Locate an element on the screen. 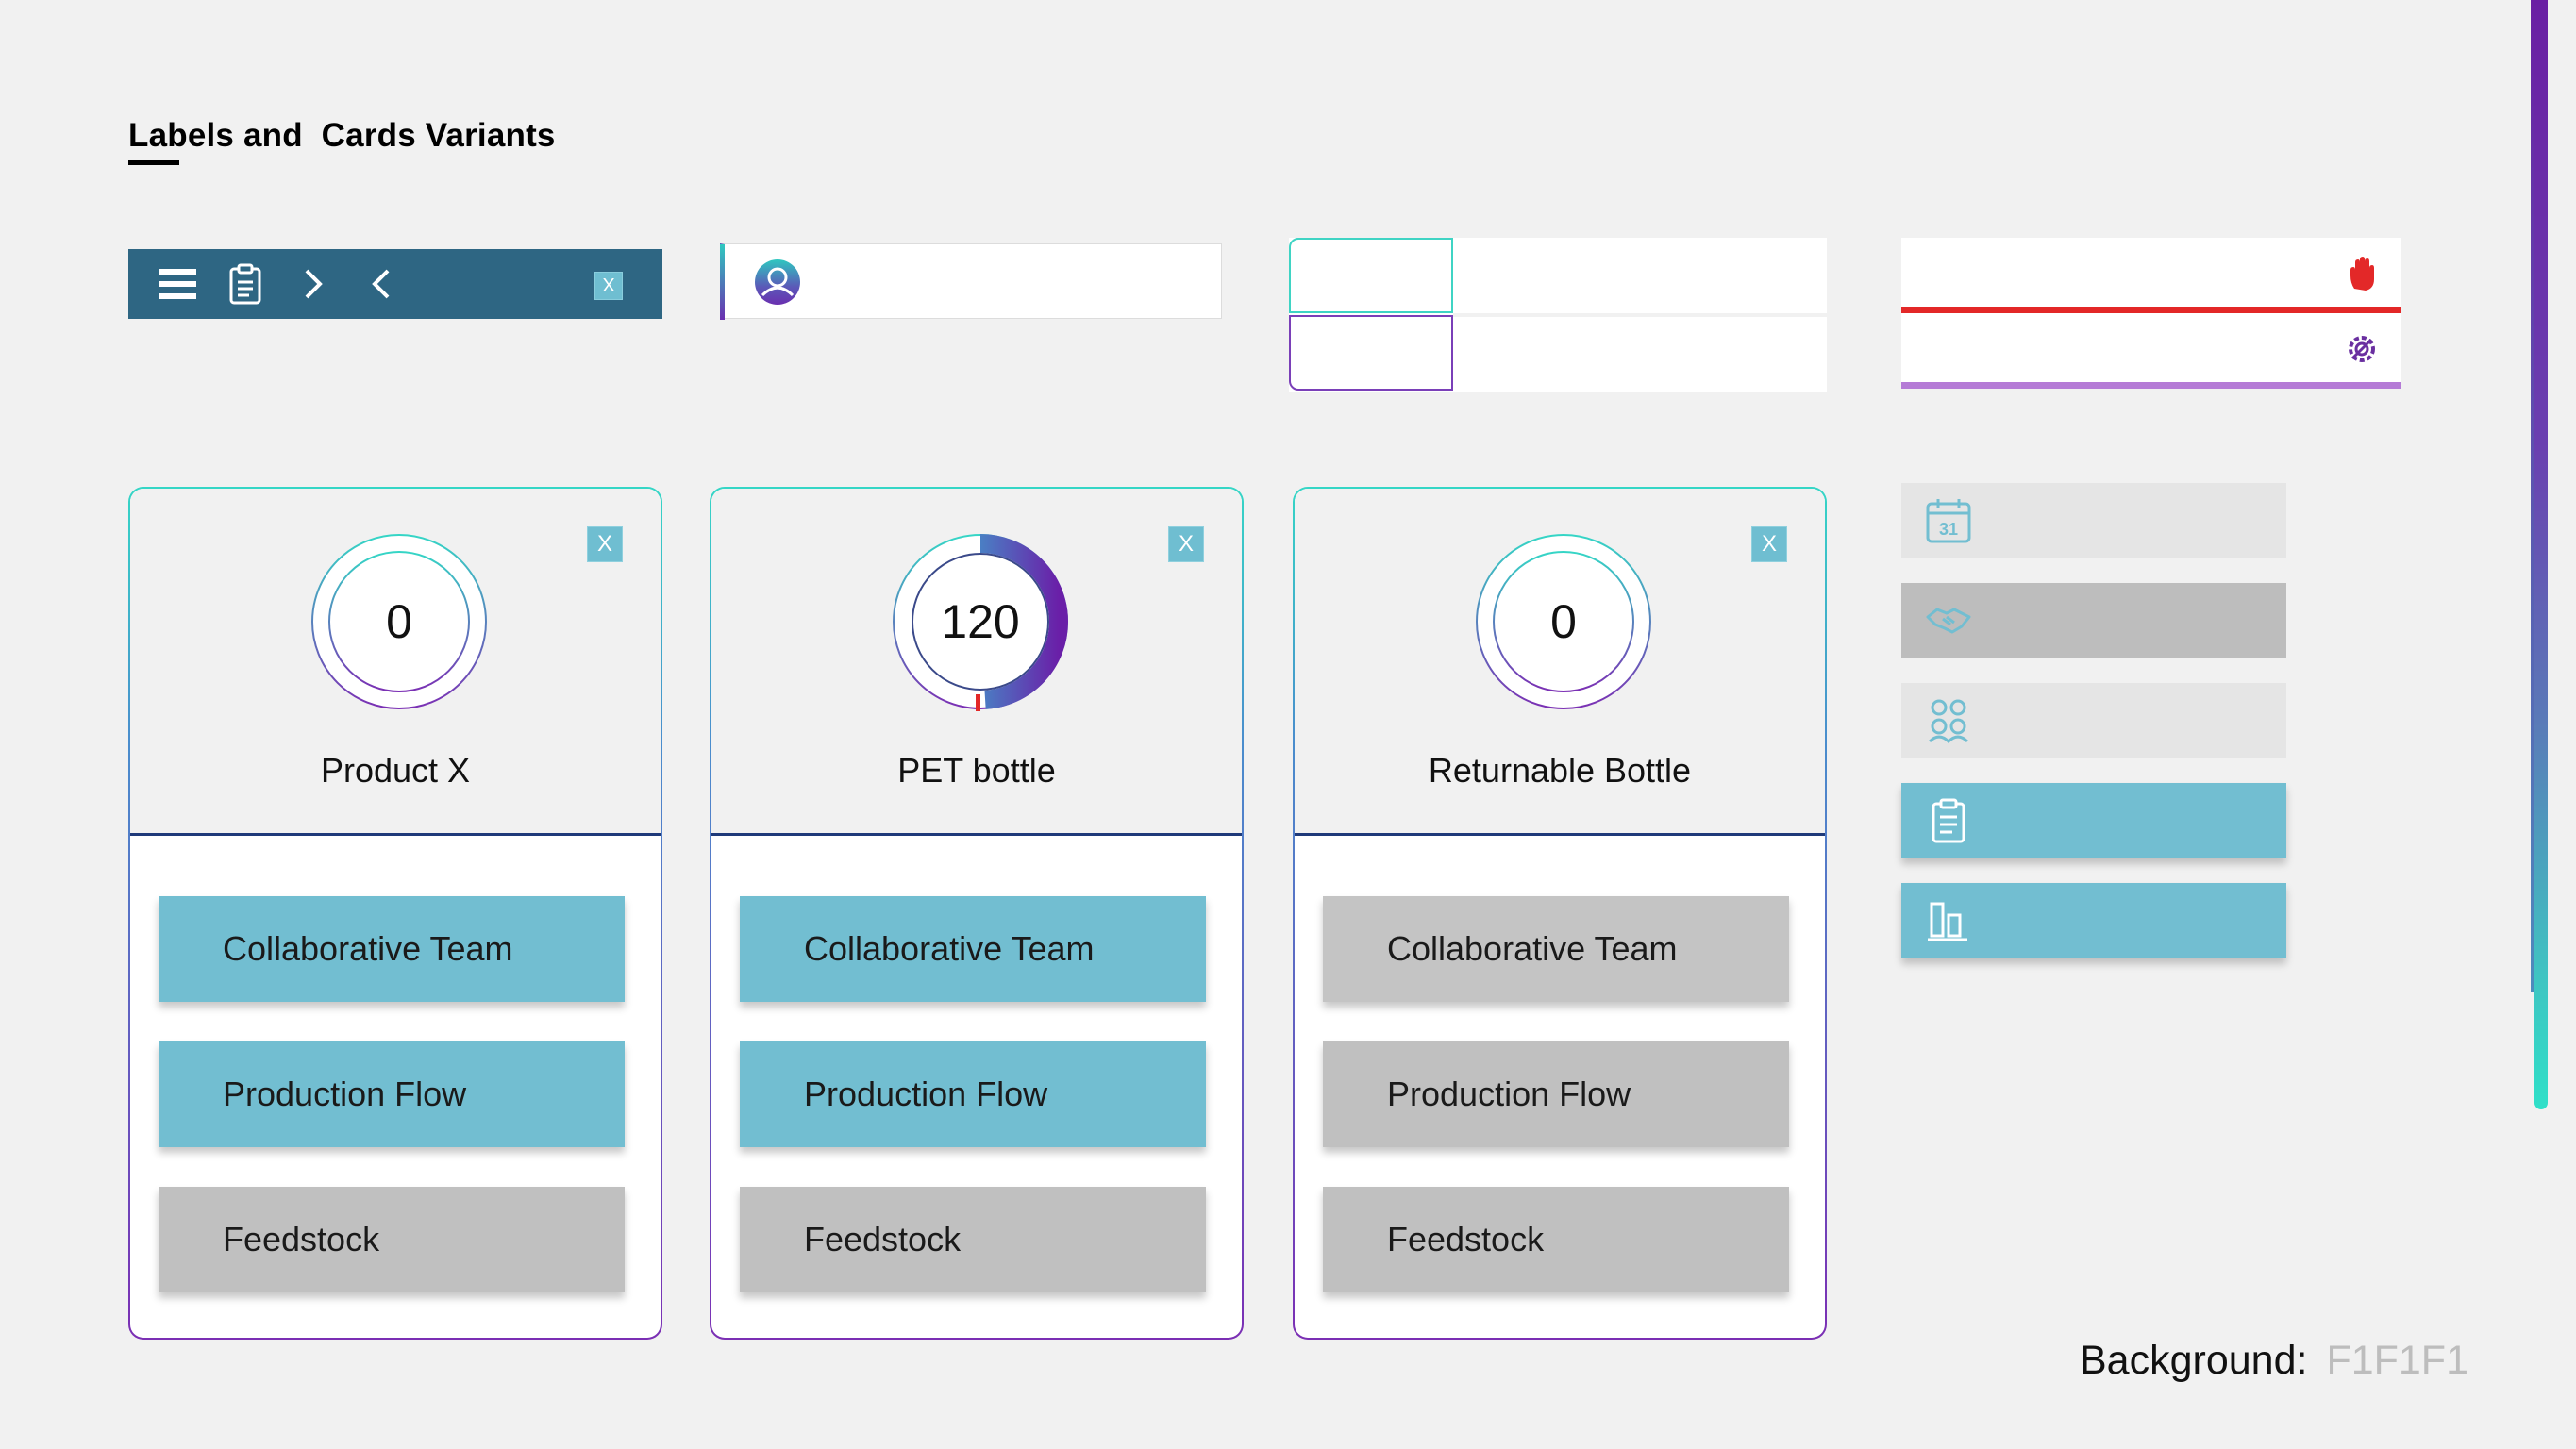  background-label: Background: is located at coordinates (2194, 1361).